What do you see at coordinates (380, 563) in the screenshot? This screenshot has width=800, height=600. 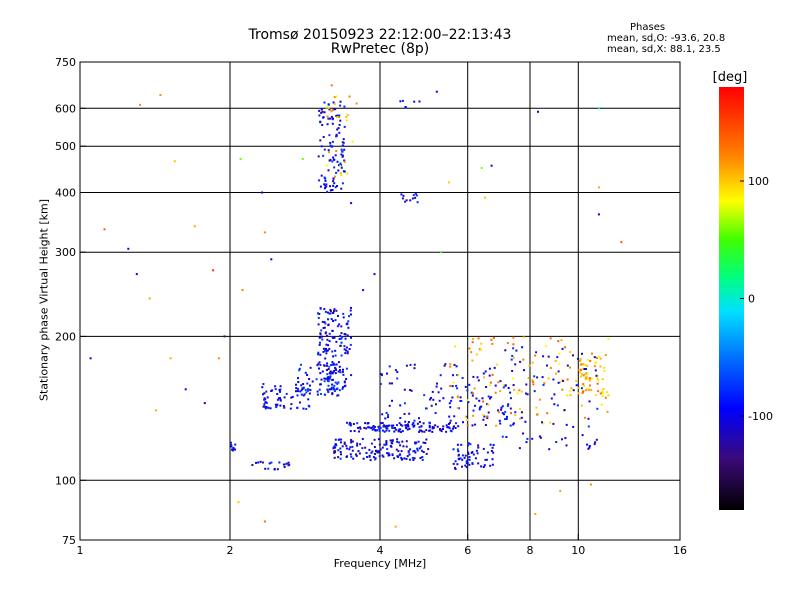 I see `x-axis-label: Frequency [MHz]` at bounding box center [380, 563].